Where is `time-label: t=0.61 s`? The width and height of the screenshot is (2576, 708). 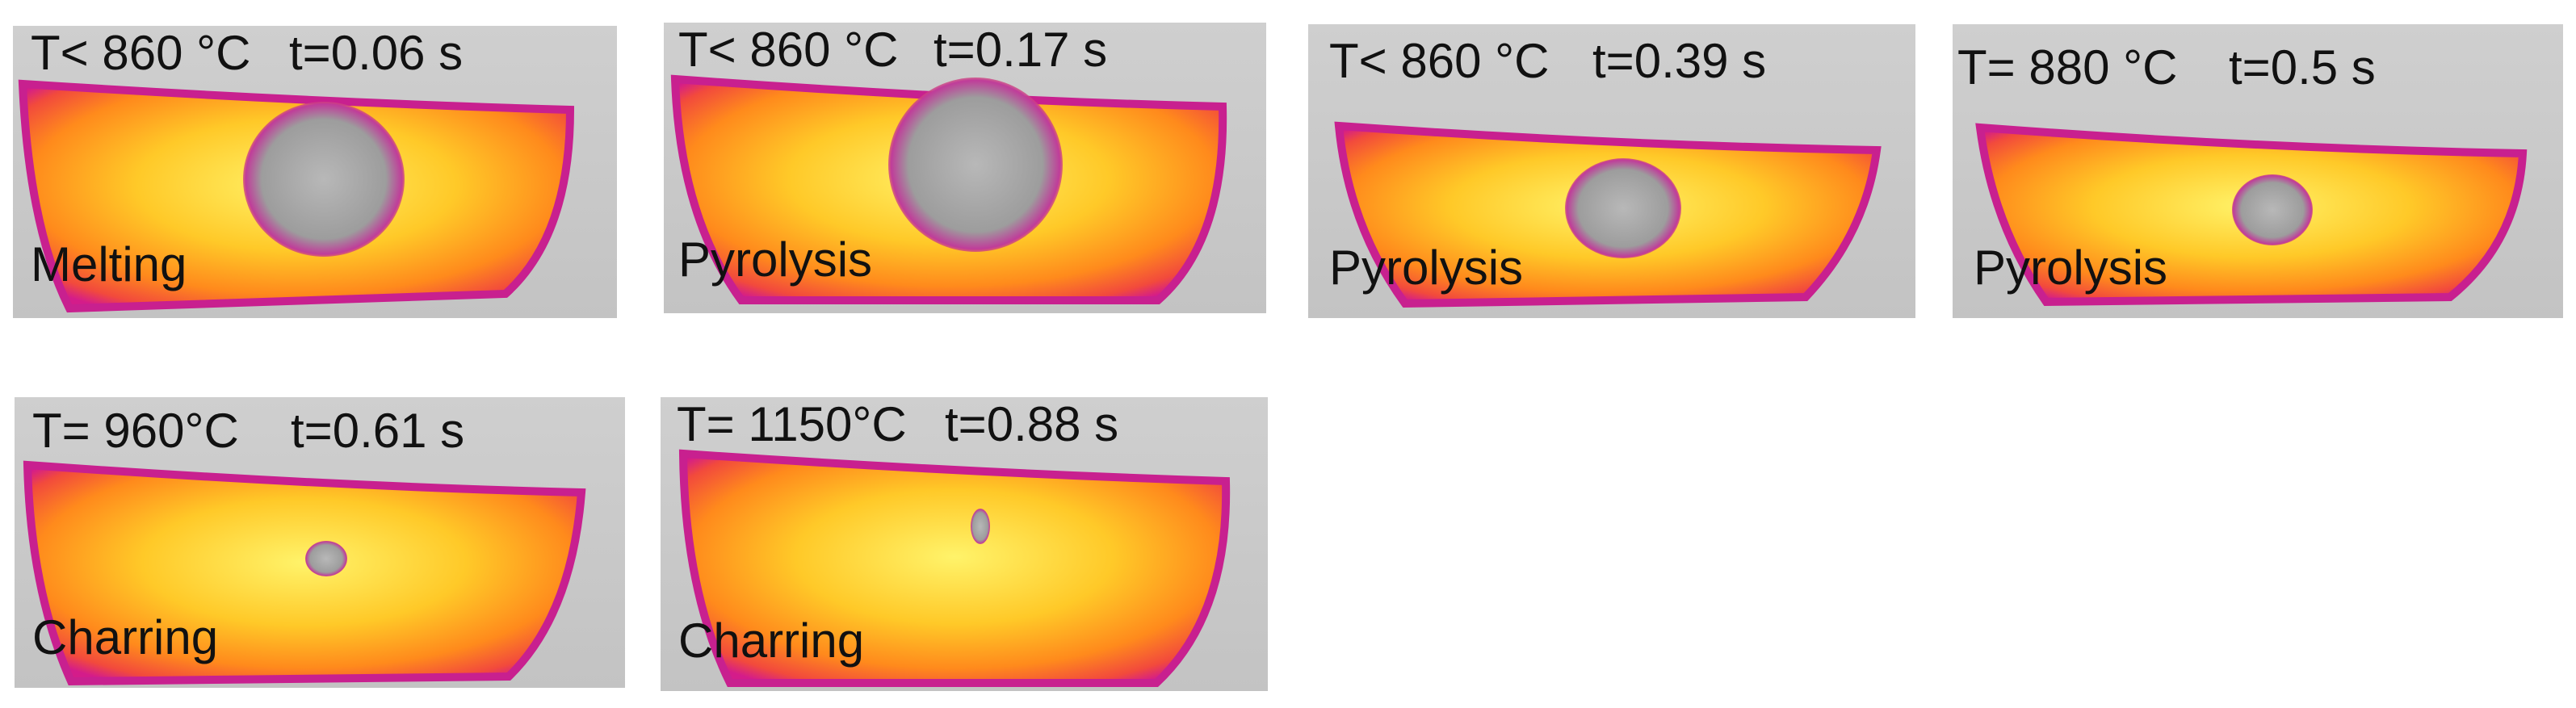 time-label: t=0.61 s is located at coordinates (378, 431).